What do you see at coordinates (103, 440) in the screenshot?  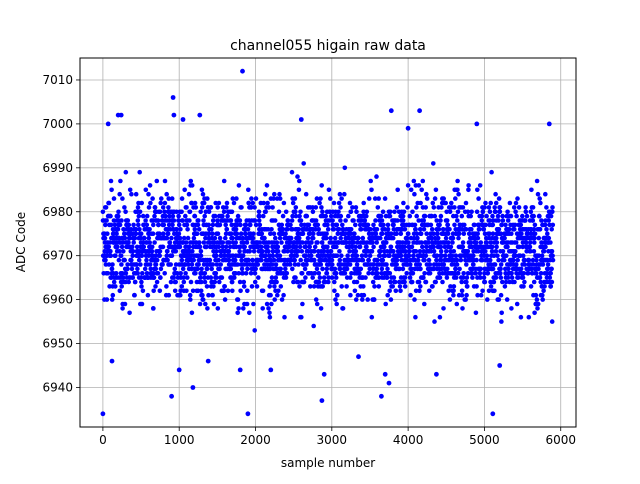 I see `x-tick-label: 0` at bounding box center [103, 440].